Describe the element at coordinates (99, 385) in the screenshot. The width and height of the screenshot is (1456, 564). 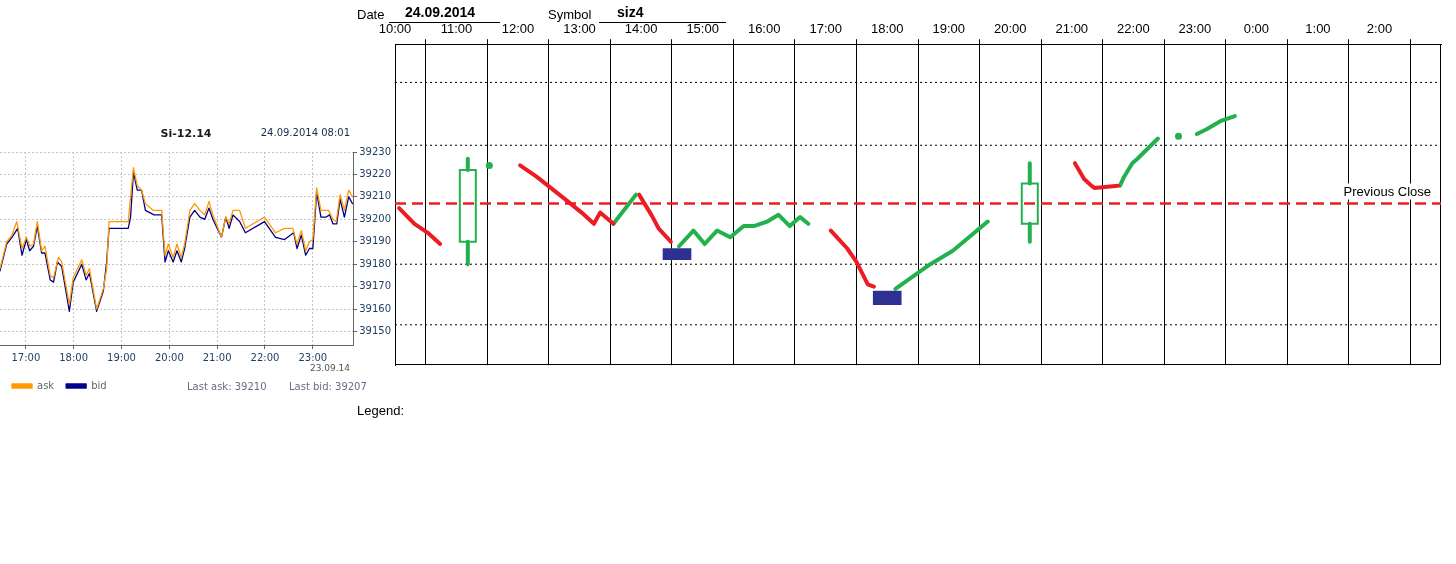
I see `legend-label: bid` at that location.